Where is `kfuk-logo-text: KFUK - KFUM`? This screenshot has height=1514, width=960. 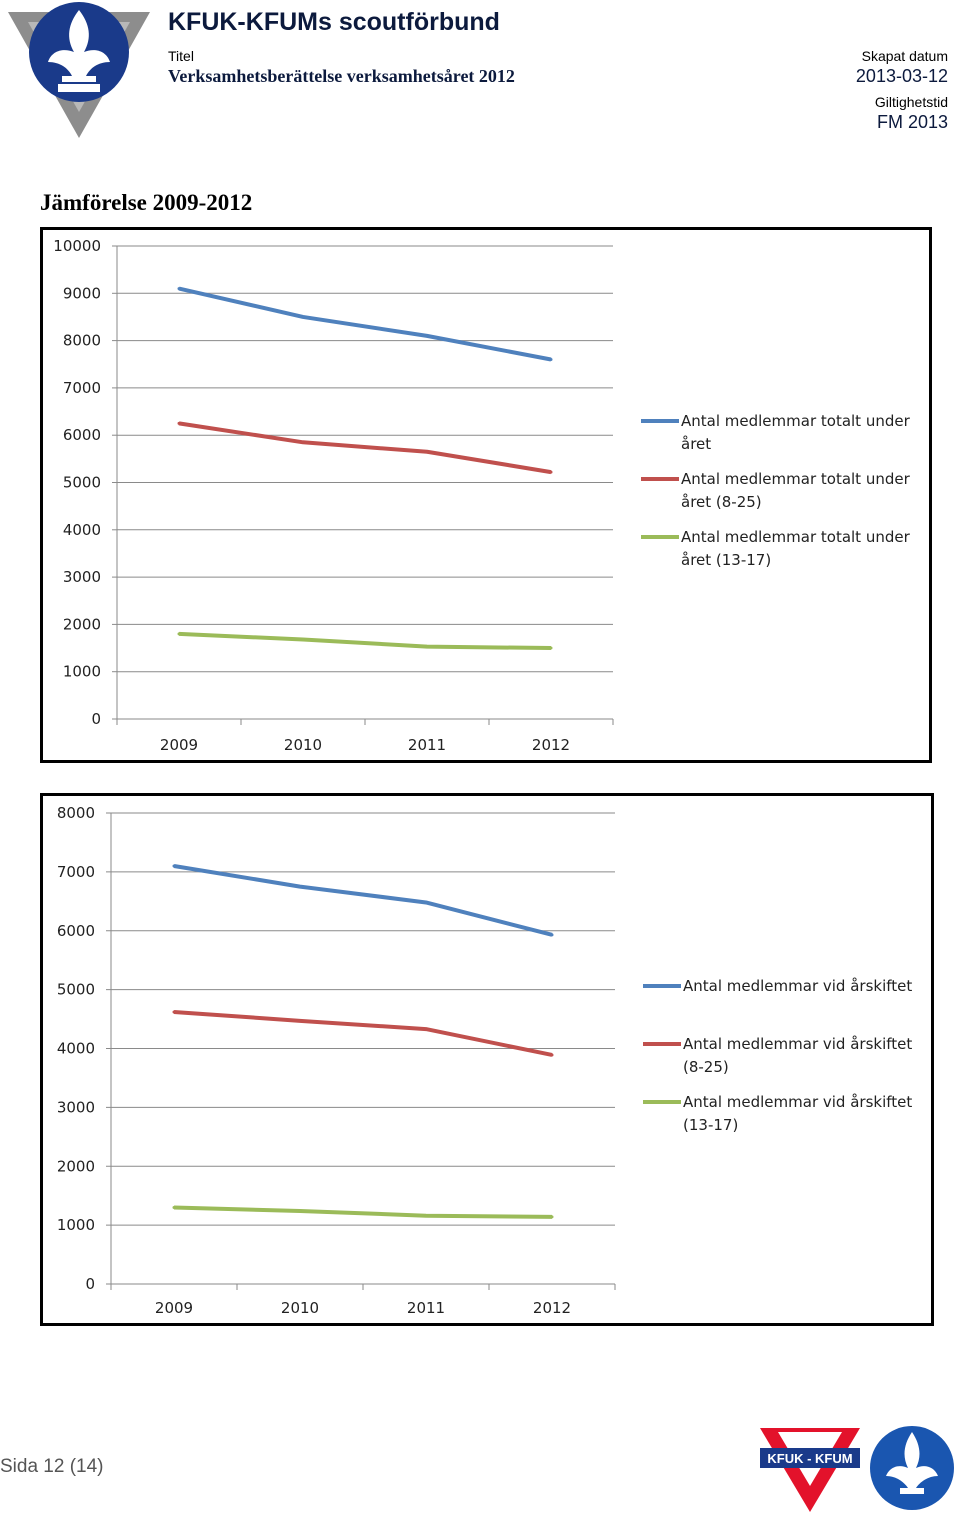 kfuk-logo-text: KFUK - KFUM is located at coordinates (809, 1458).